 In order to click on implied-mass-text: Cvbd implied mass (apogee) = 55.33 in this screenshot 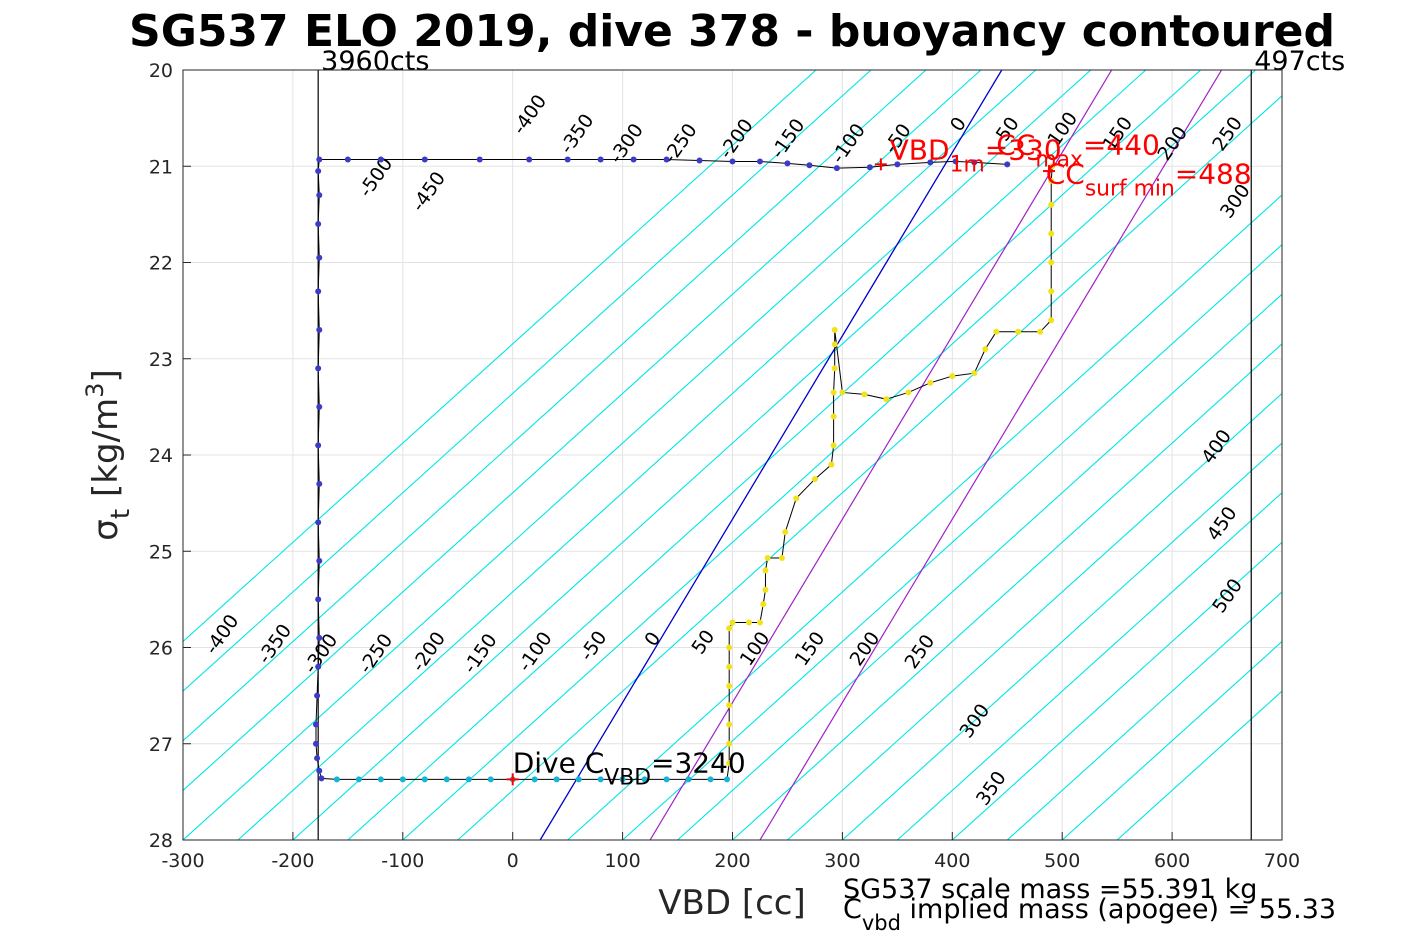, I will do `click(1089, 914)`.